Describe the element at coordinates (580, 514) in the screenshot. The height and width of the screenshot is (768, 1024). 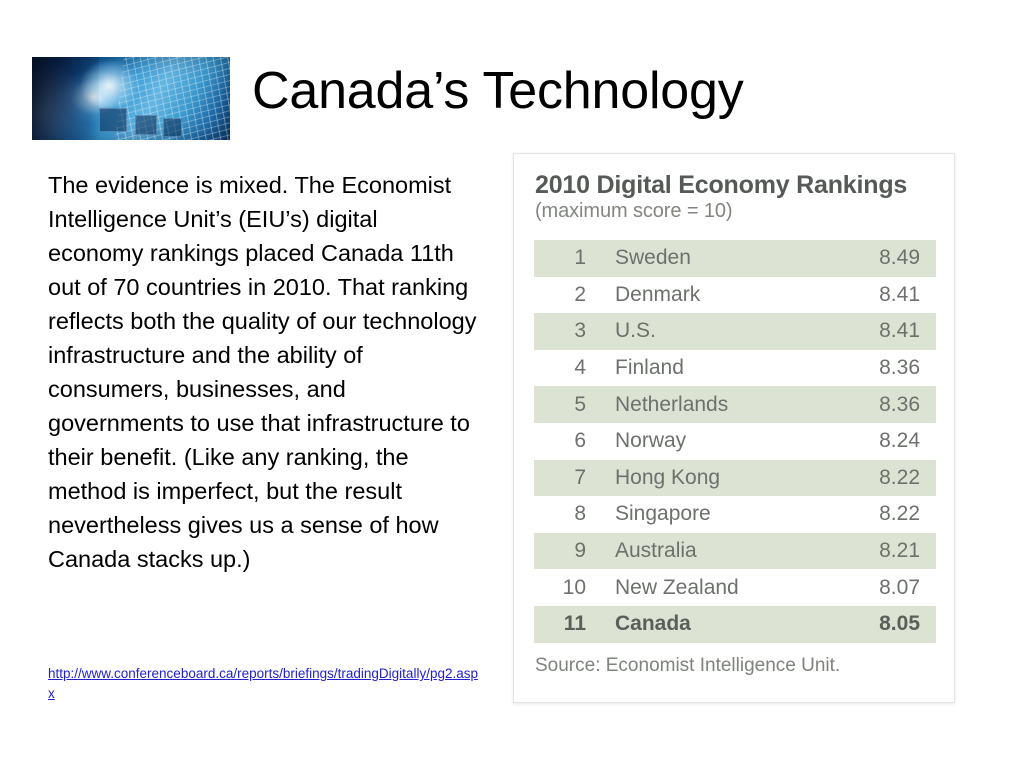
I see `rank-position: 8` at that location.